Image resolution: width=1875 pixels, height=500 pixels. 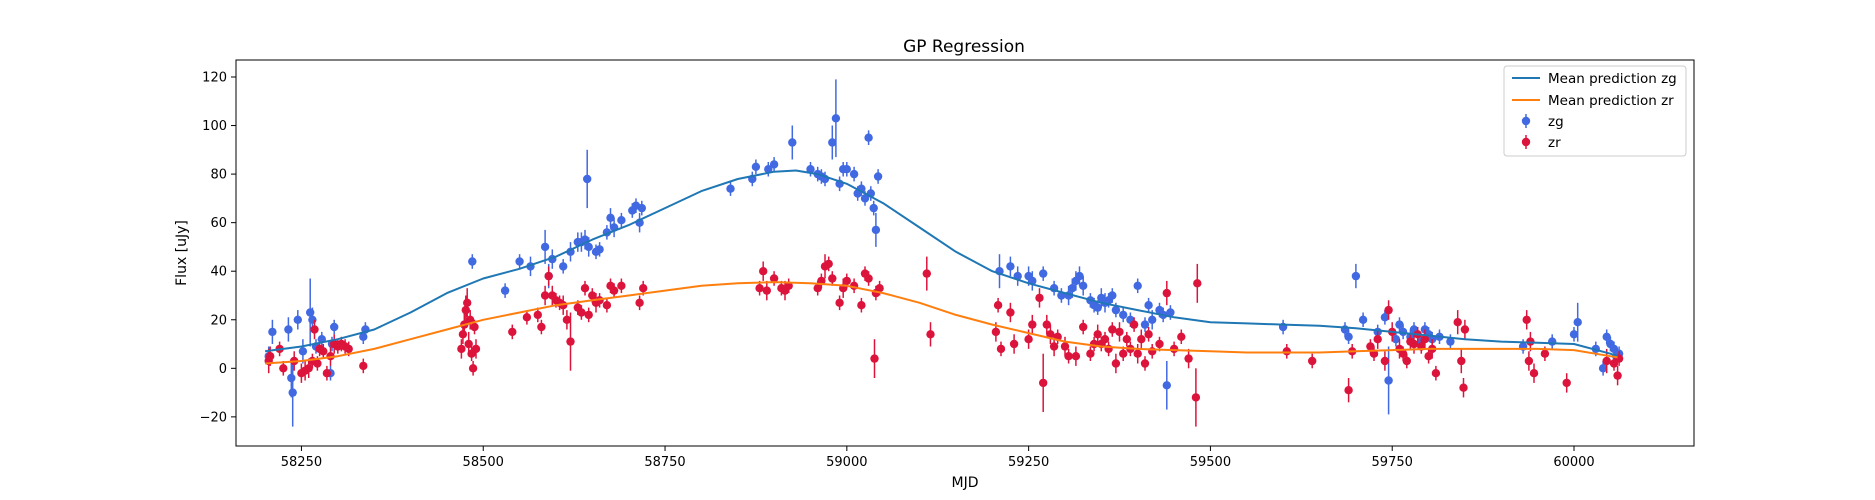 What do you see at coordinates (1556, 122) in the screenshot?
I see `legend-label-zg-points: zg` at bounding box center [1556, 122].